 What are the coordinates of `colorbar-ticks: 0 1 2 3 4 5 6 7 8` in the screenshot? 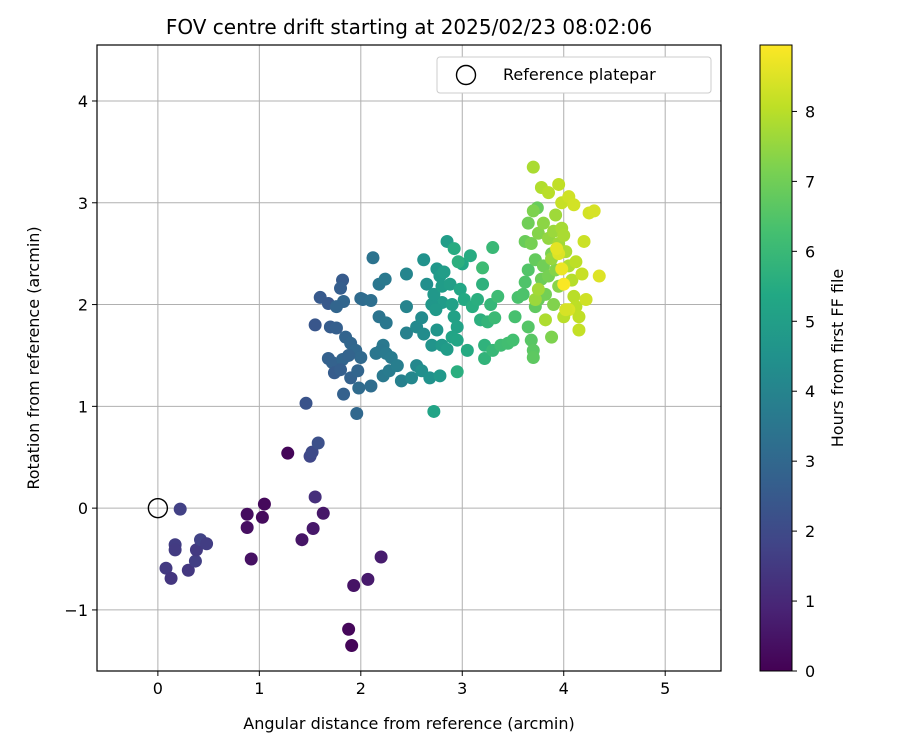 It's located at (803, 391).